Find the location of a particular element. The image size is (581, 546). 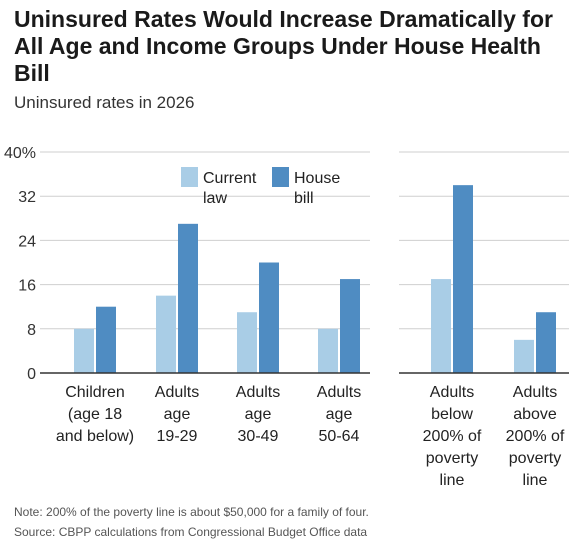

category-label: 19-29 is located at coordinates (177, 436).